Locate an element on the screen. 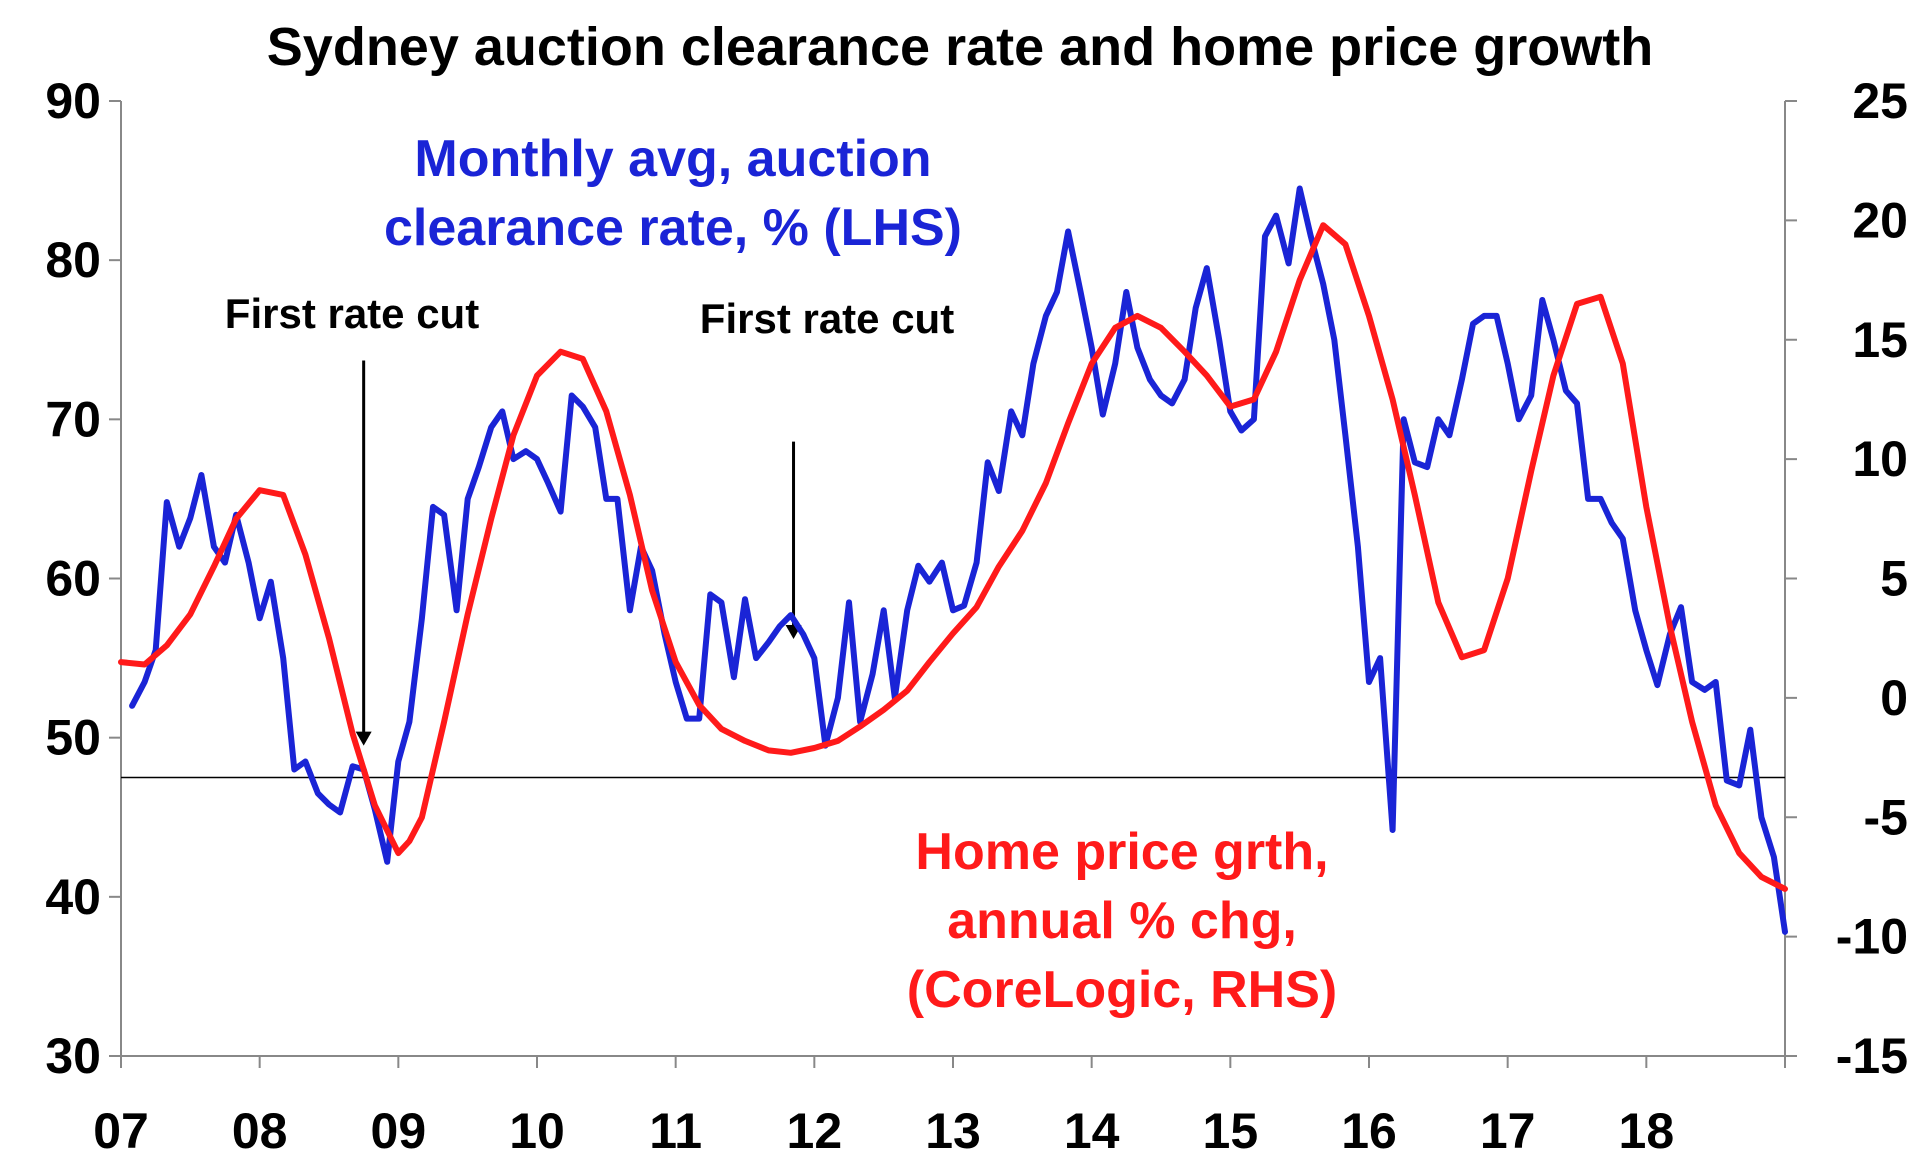 The height and width of the screenshot is (1166, 1920). left-tick-label: 80 is located at coordinates (73, 260).